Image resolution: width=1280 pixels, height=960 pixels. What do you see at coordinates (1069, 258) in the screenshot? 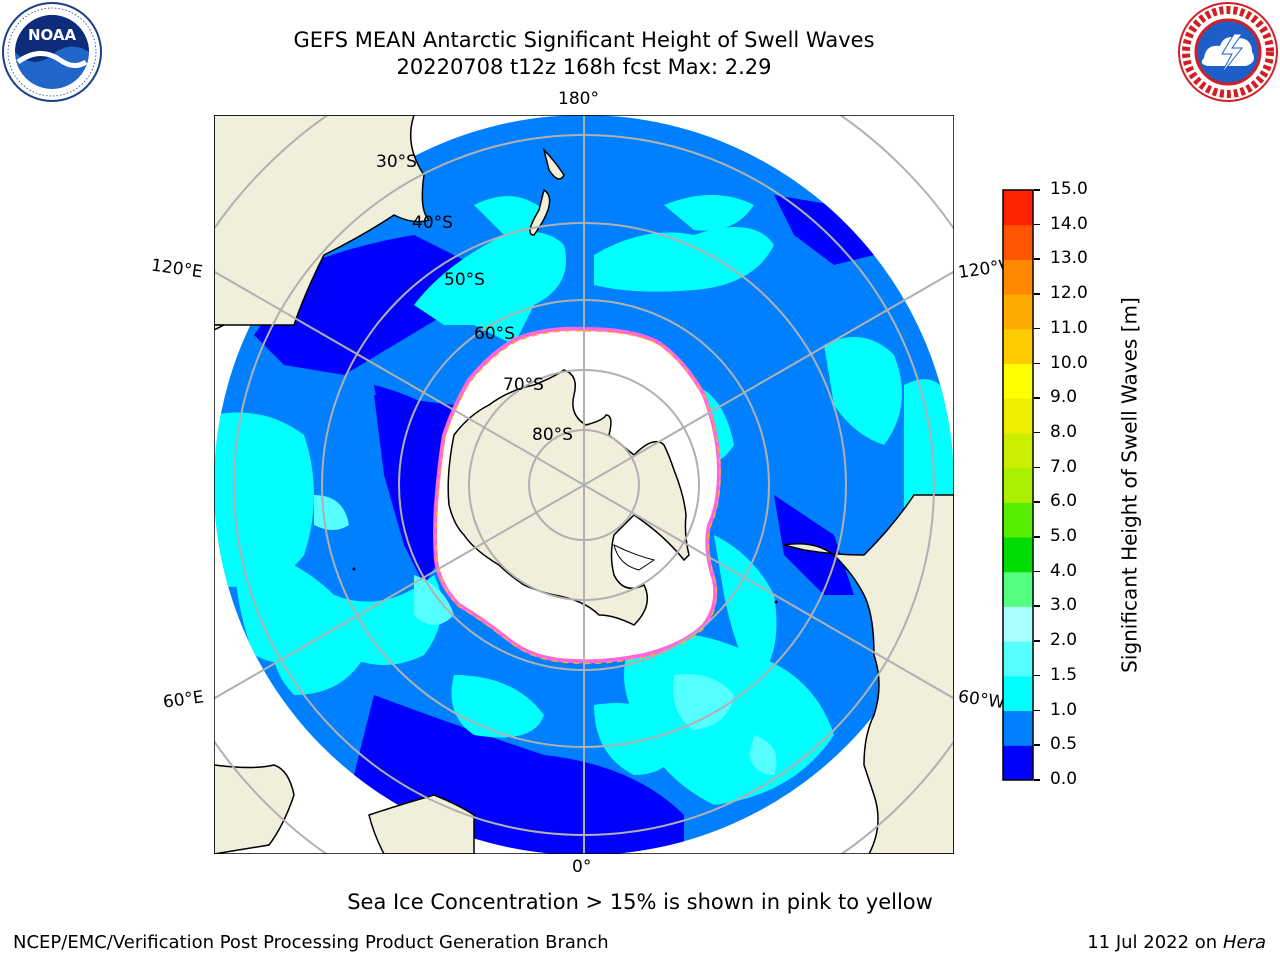
I see `colorbar-tick-label: 13.0` at bounding box center [1069, 258].